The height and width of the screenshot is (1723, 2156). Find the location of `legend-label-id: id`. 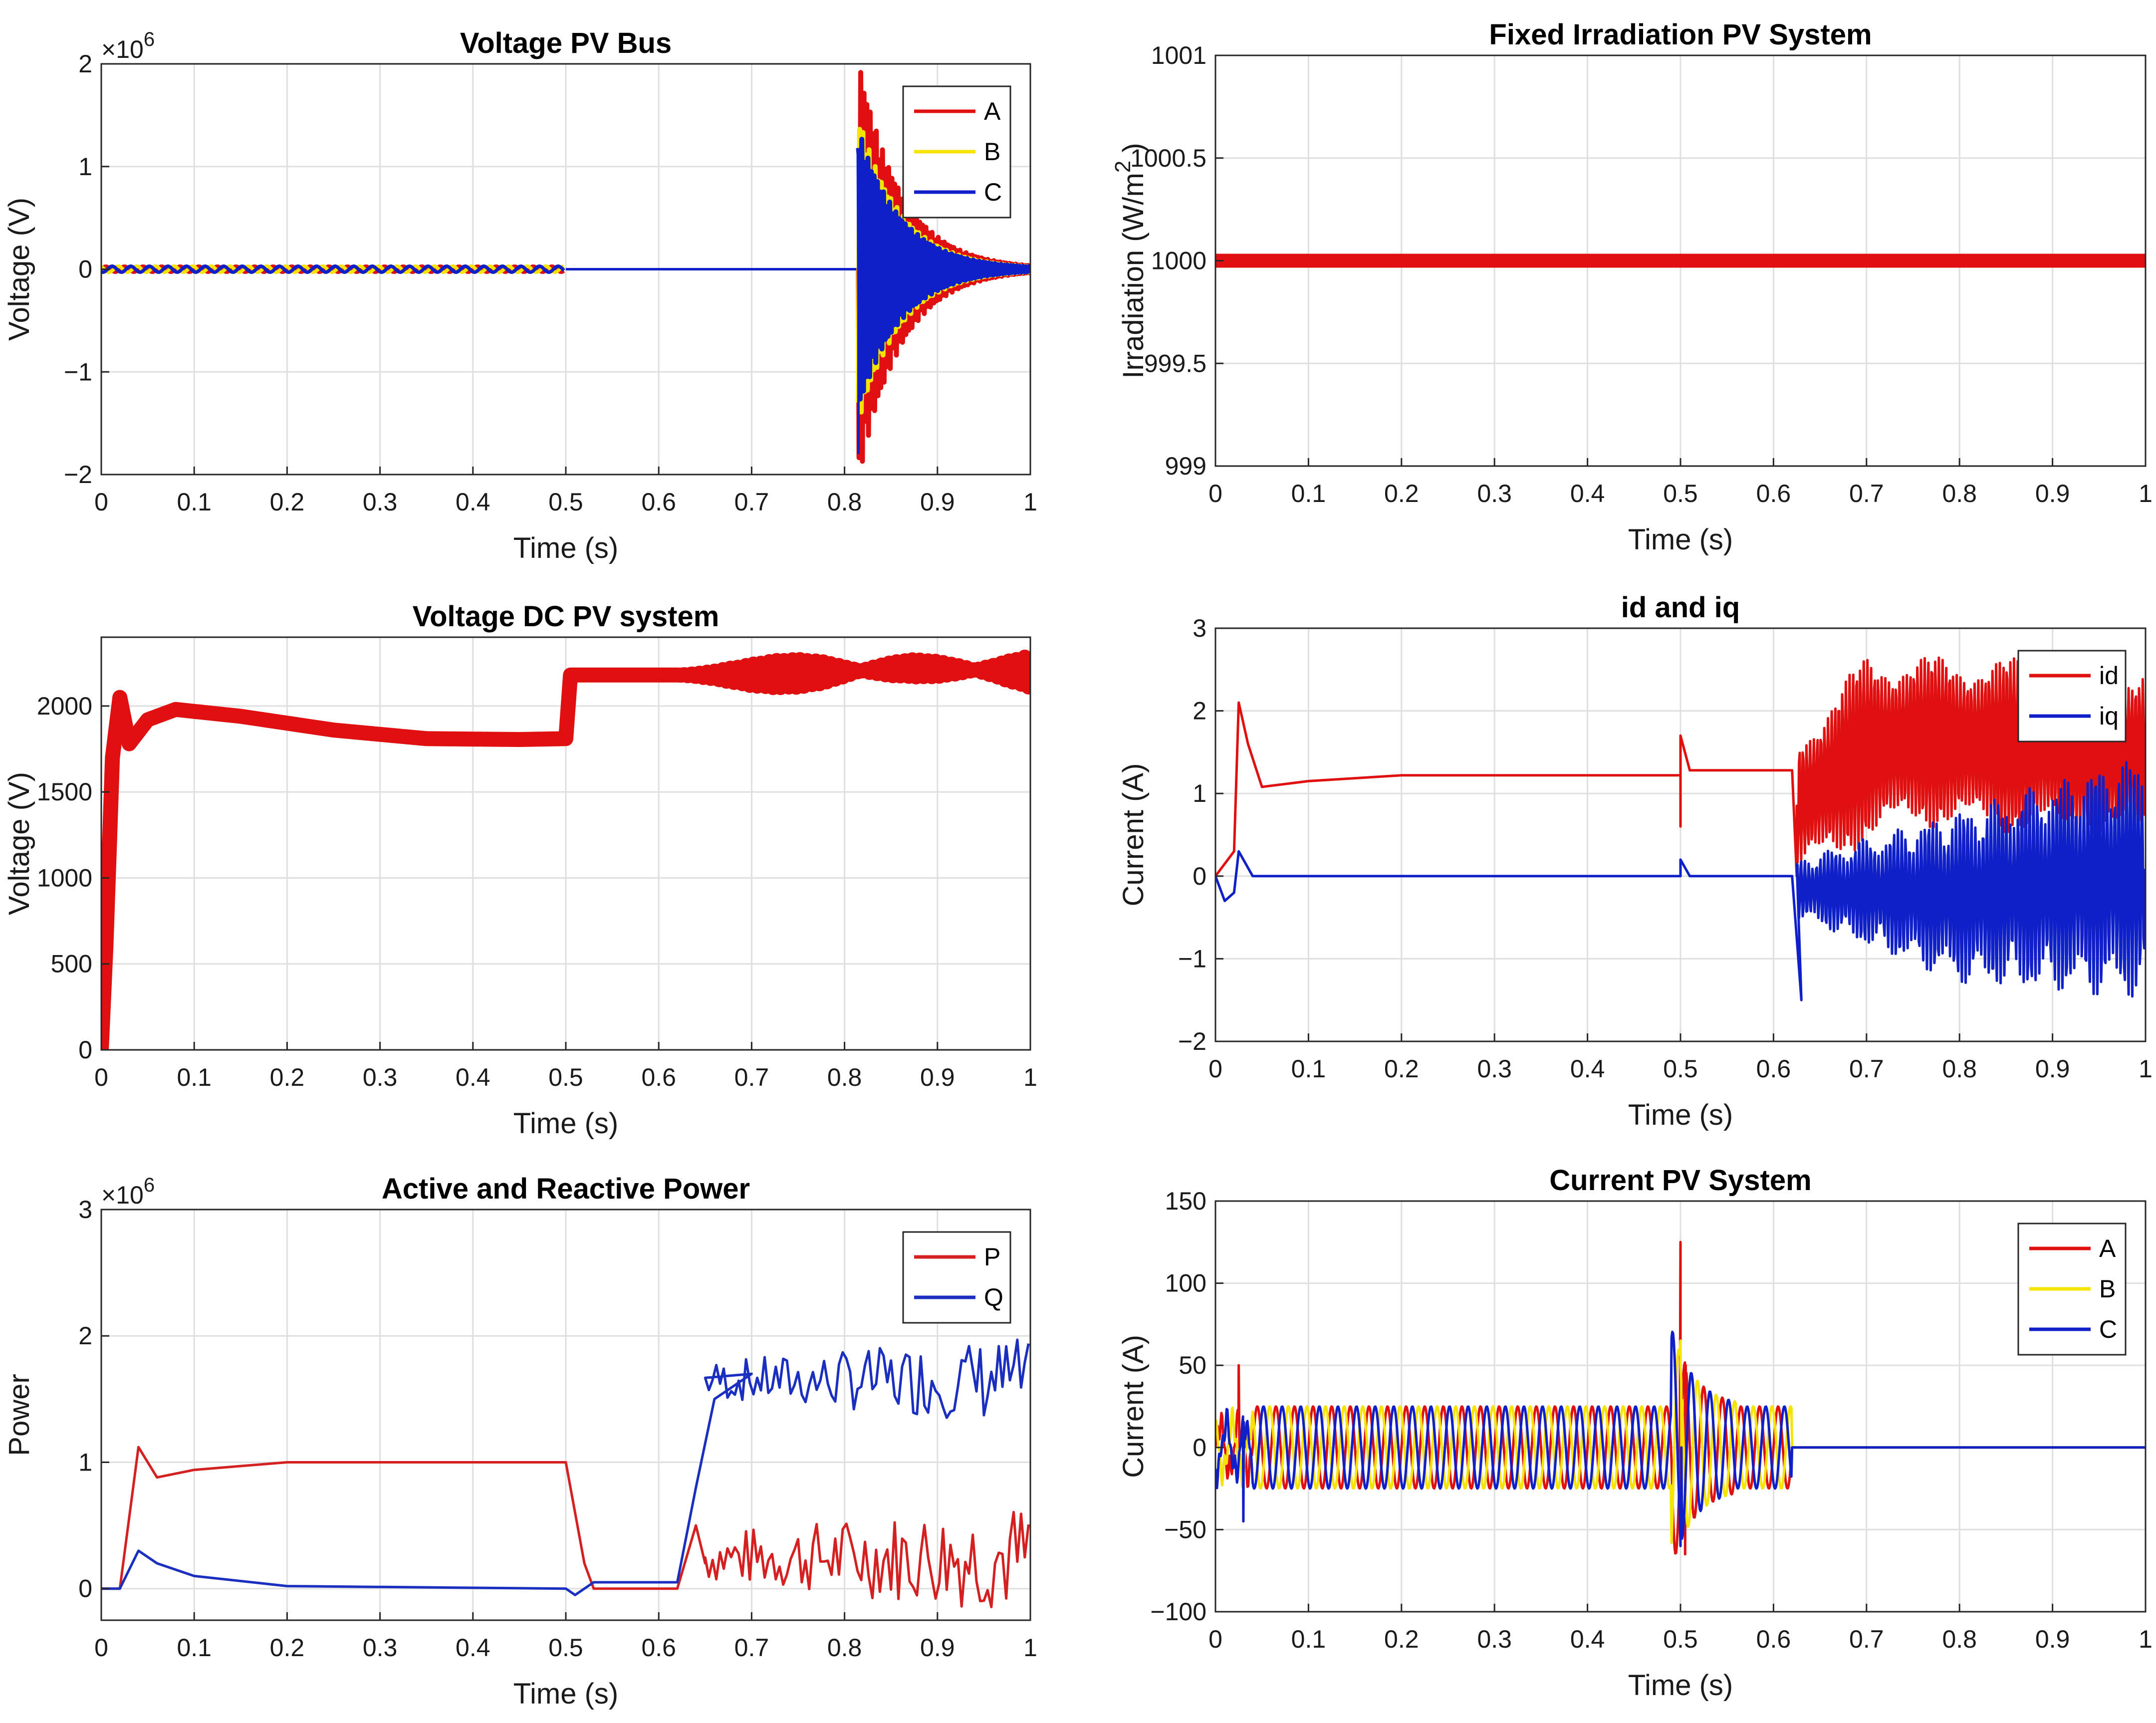

legend-label-id: id is located at coordinates (2109, 676).